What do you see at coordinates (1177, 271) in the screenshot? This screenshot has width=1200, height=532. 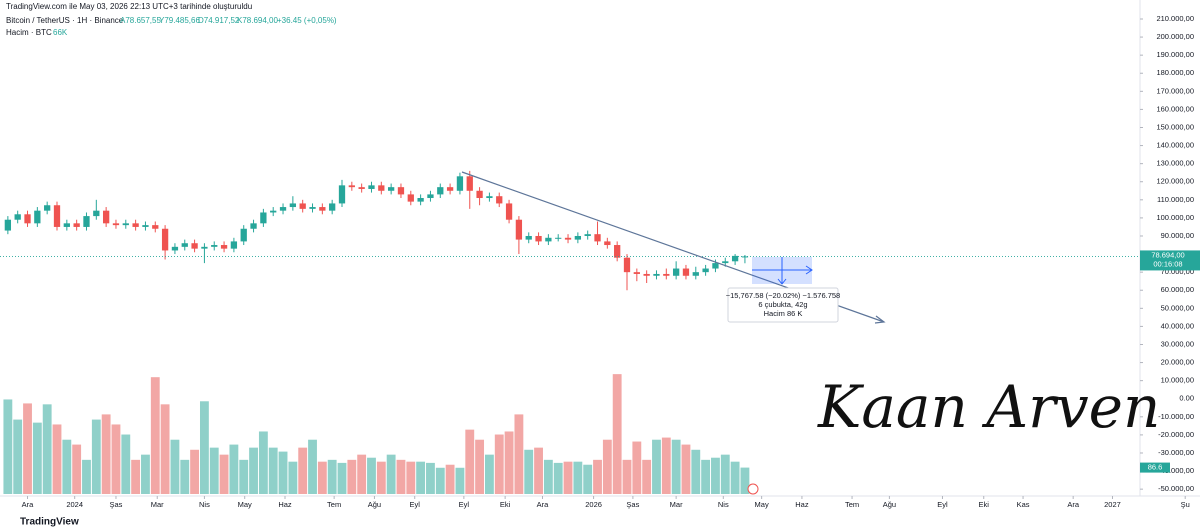 I see `y-tick-label: 70.000,00` at bounding box center [1177, 271].